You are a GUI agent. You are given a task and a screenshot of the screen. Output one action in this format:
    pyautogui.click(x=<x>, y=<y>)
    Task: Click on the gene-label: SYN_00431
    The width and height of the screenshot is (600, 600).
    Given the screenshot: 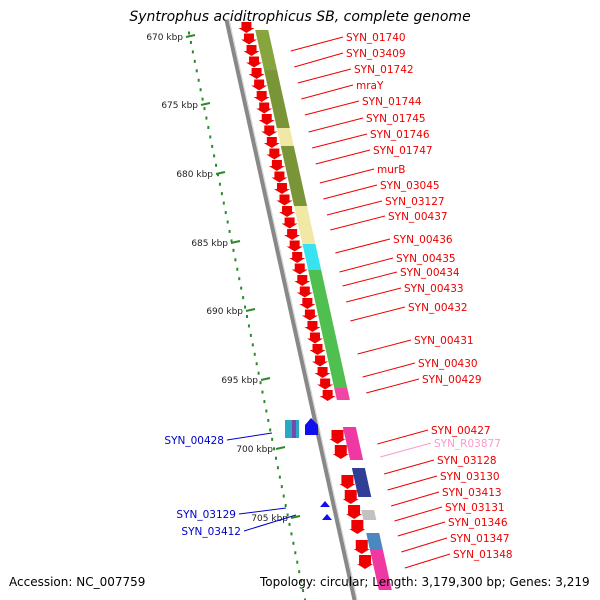 What is the action you would take?
    pyautogui.click(x=444, y=341)
    